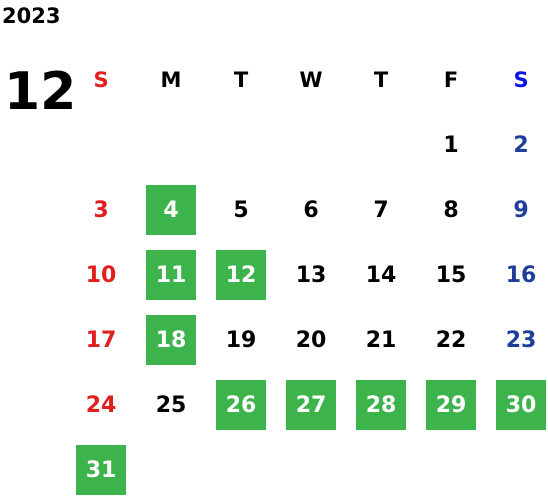 Image resolution: width=548 pixels, height=503 pixels. What do you see at coordinates (521, 340) in the screenshot?
I see `day: 23` at bounding box center [521, 340].